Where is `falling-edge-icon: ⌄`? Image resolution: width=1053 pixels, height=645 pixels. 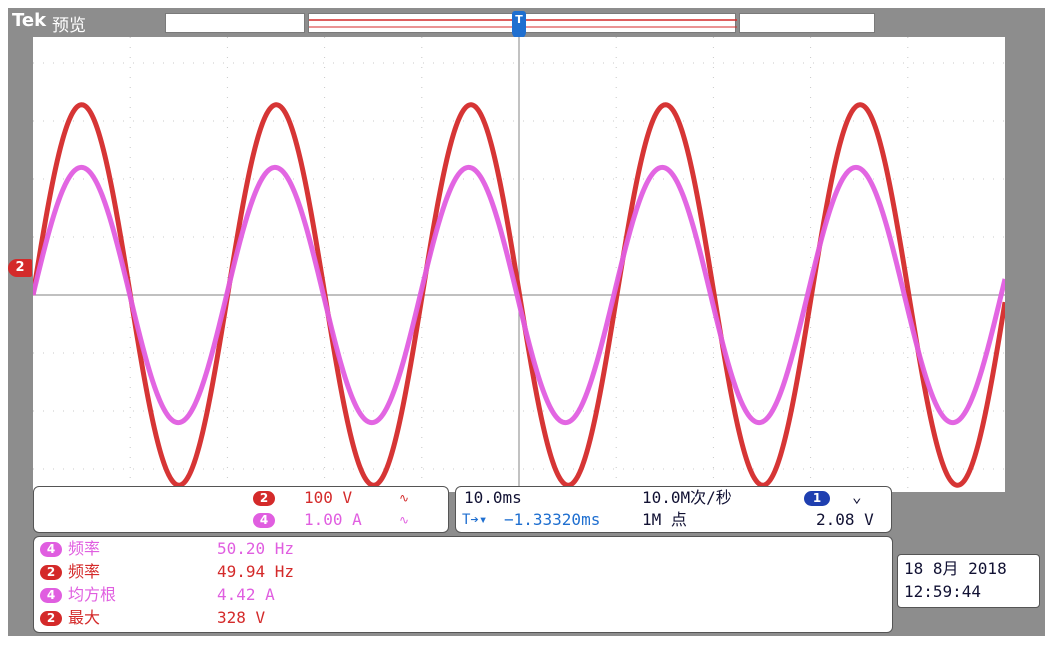
falling-edge-icon: ⌄ is located at coordinates (857, 496).